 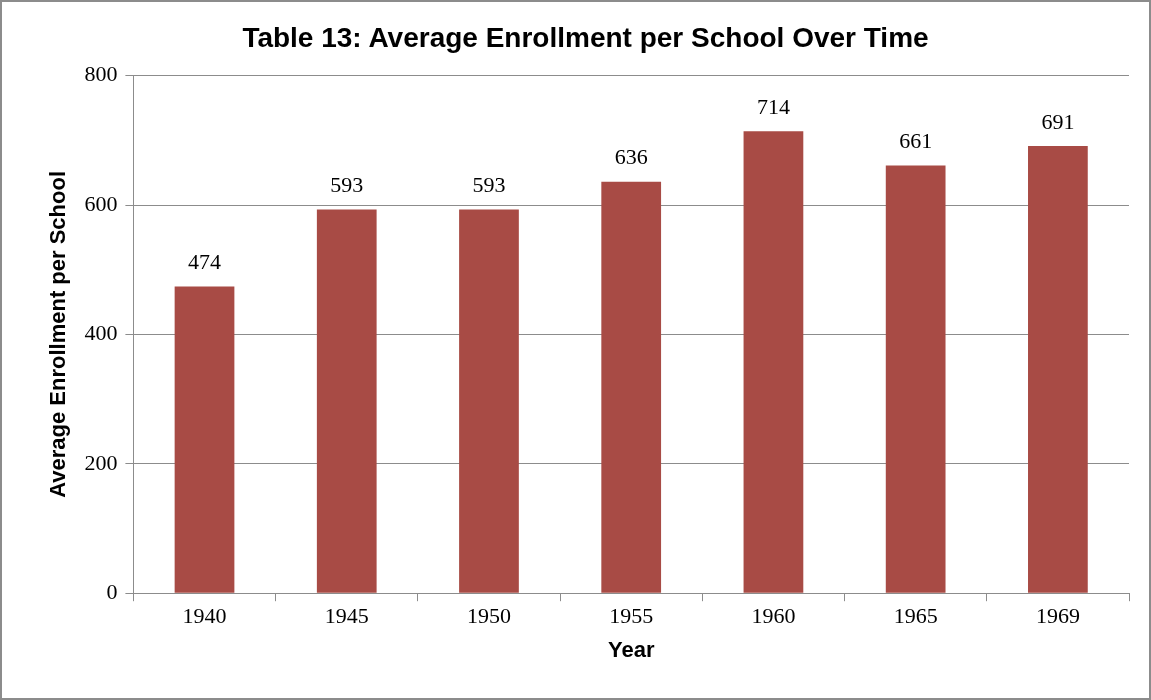 What do you see at coordinates (585, 37) in the screenshot?
I see `chart-title: Table 13: Average Enrollment per School Over Time` at bounding box center [585, 37].